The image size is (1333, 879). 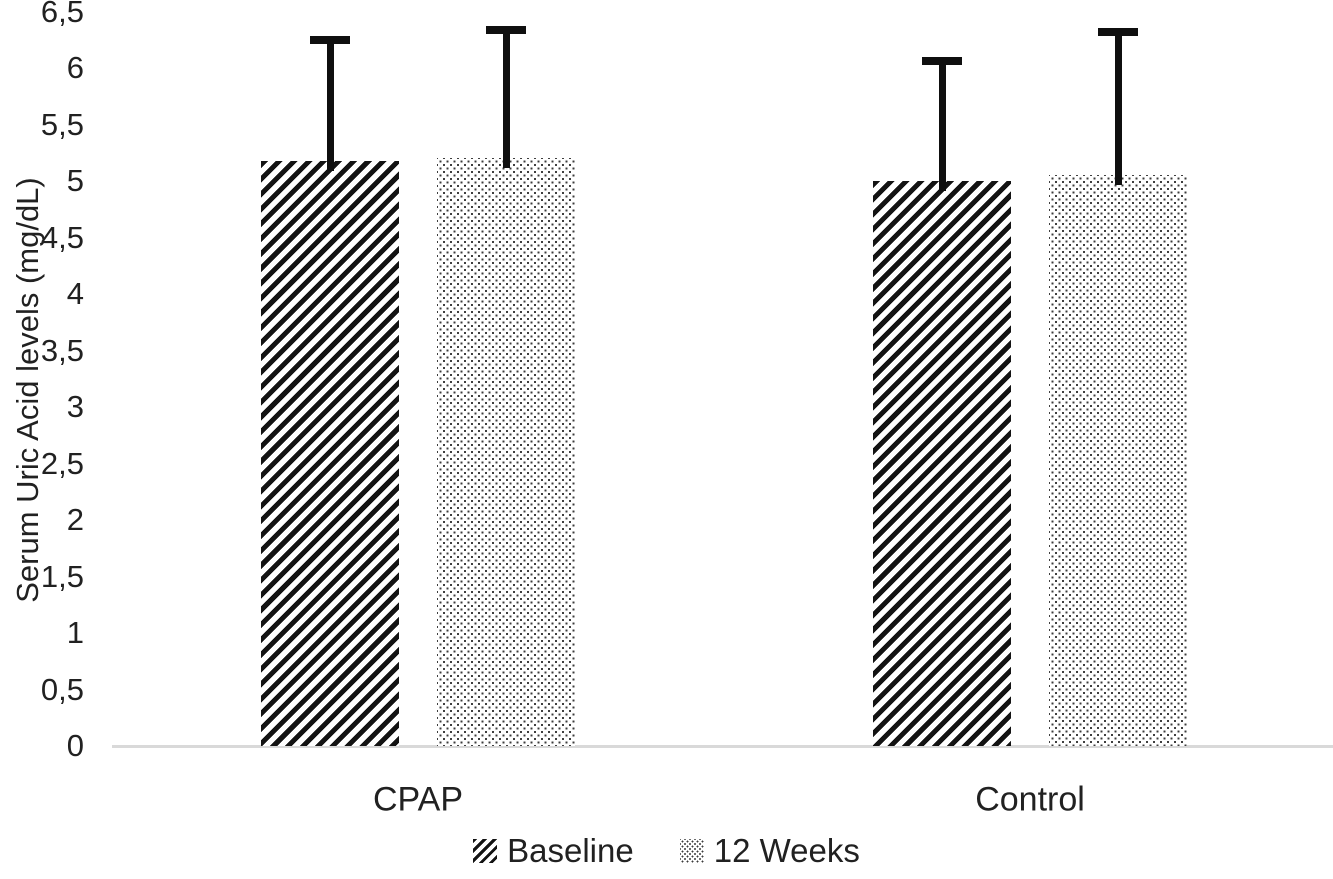 What do you see at coordinates (62, 124) in the screenshot?
I see `y-tick-label-5,5: 5,5` at bounding box center [62, 124].